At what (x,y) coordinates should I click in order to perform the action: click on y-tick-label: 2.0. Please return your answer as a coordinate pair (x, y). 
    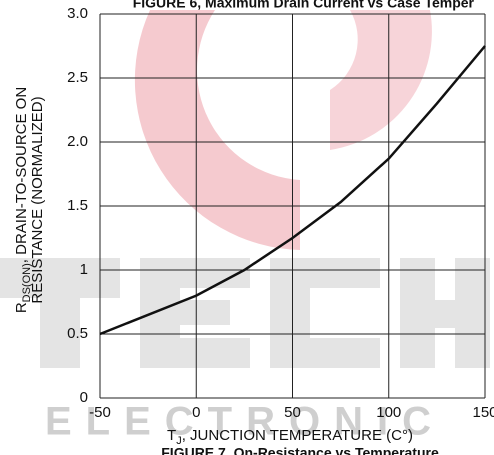
    Looking at the image, I should click on (77, 141).